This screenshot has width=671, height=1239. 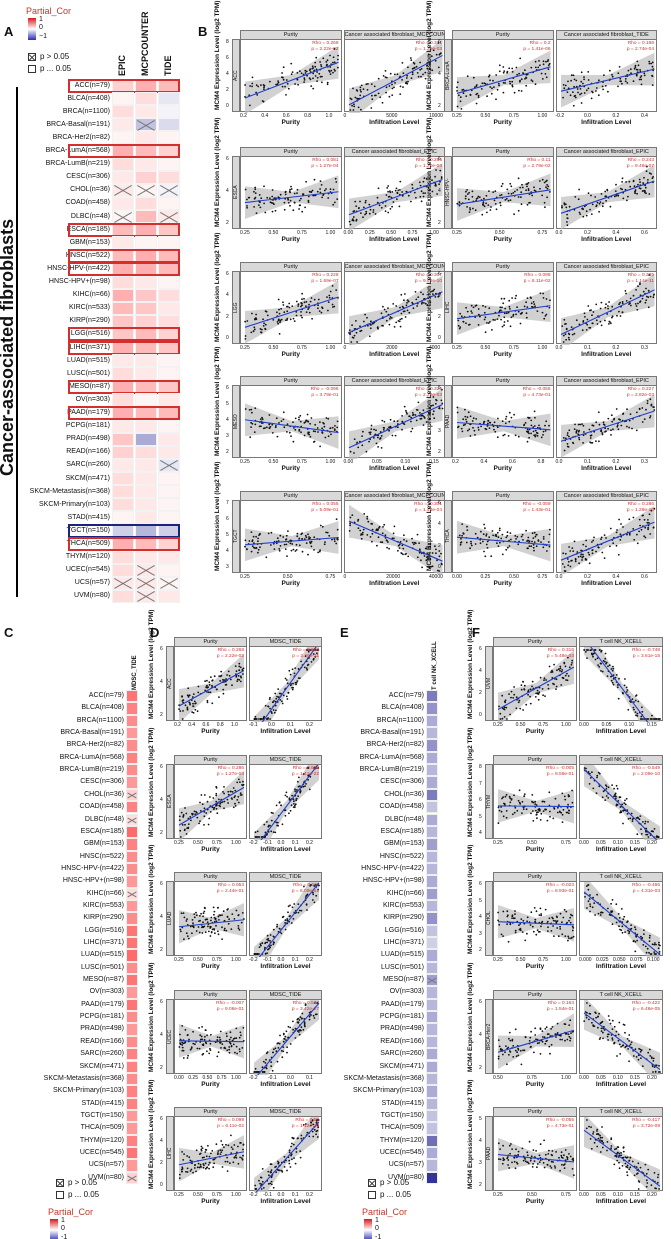 What do you see at coordinates (470, 782) in the screenshot?
I see `y-axis-label: MCM4 Expression Level (log2 TPM)` at bounding box center [470, 782].